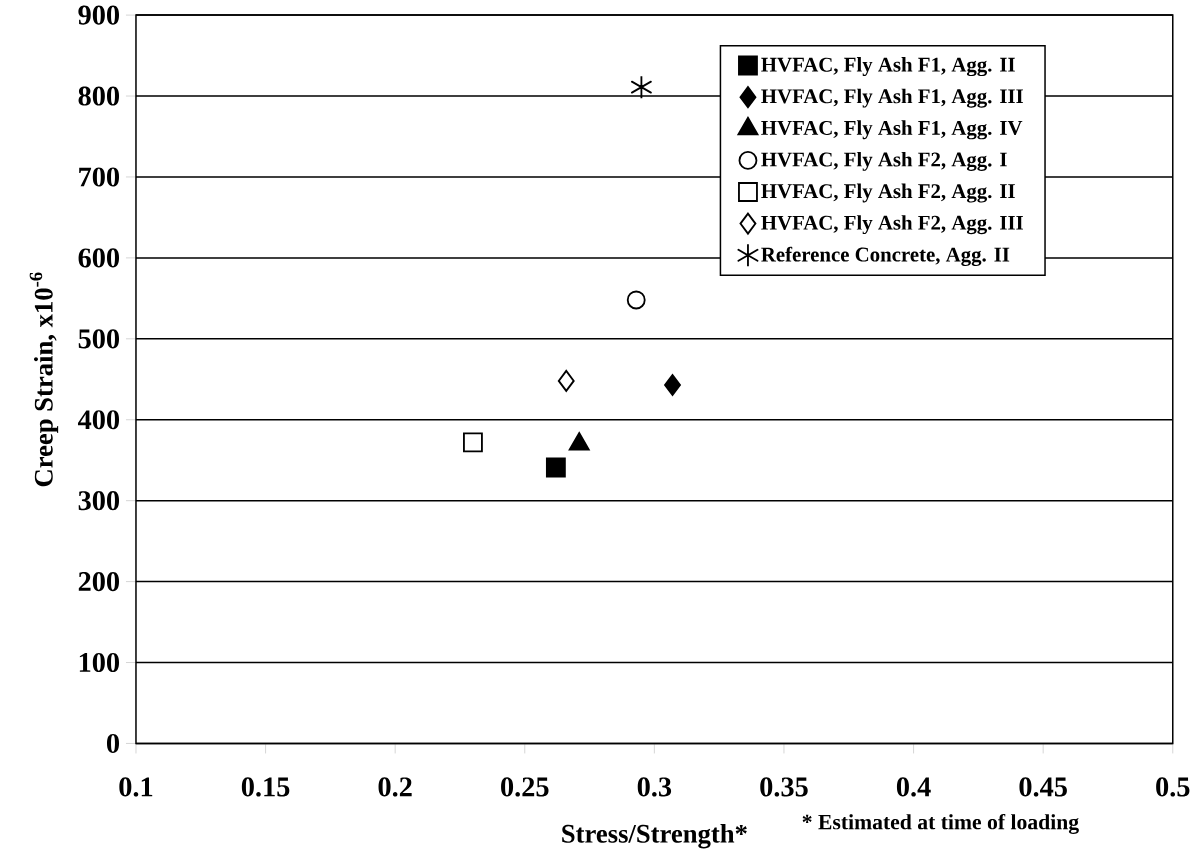  Describe the element at coordinates (885, 256) in the screenshot. I see `legend-label: Reference Concrete, Agg. II` at that location.